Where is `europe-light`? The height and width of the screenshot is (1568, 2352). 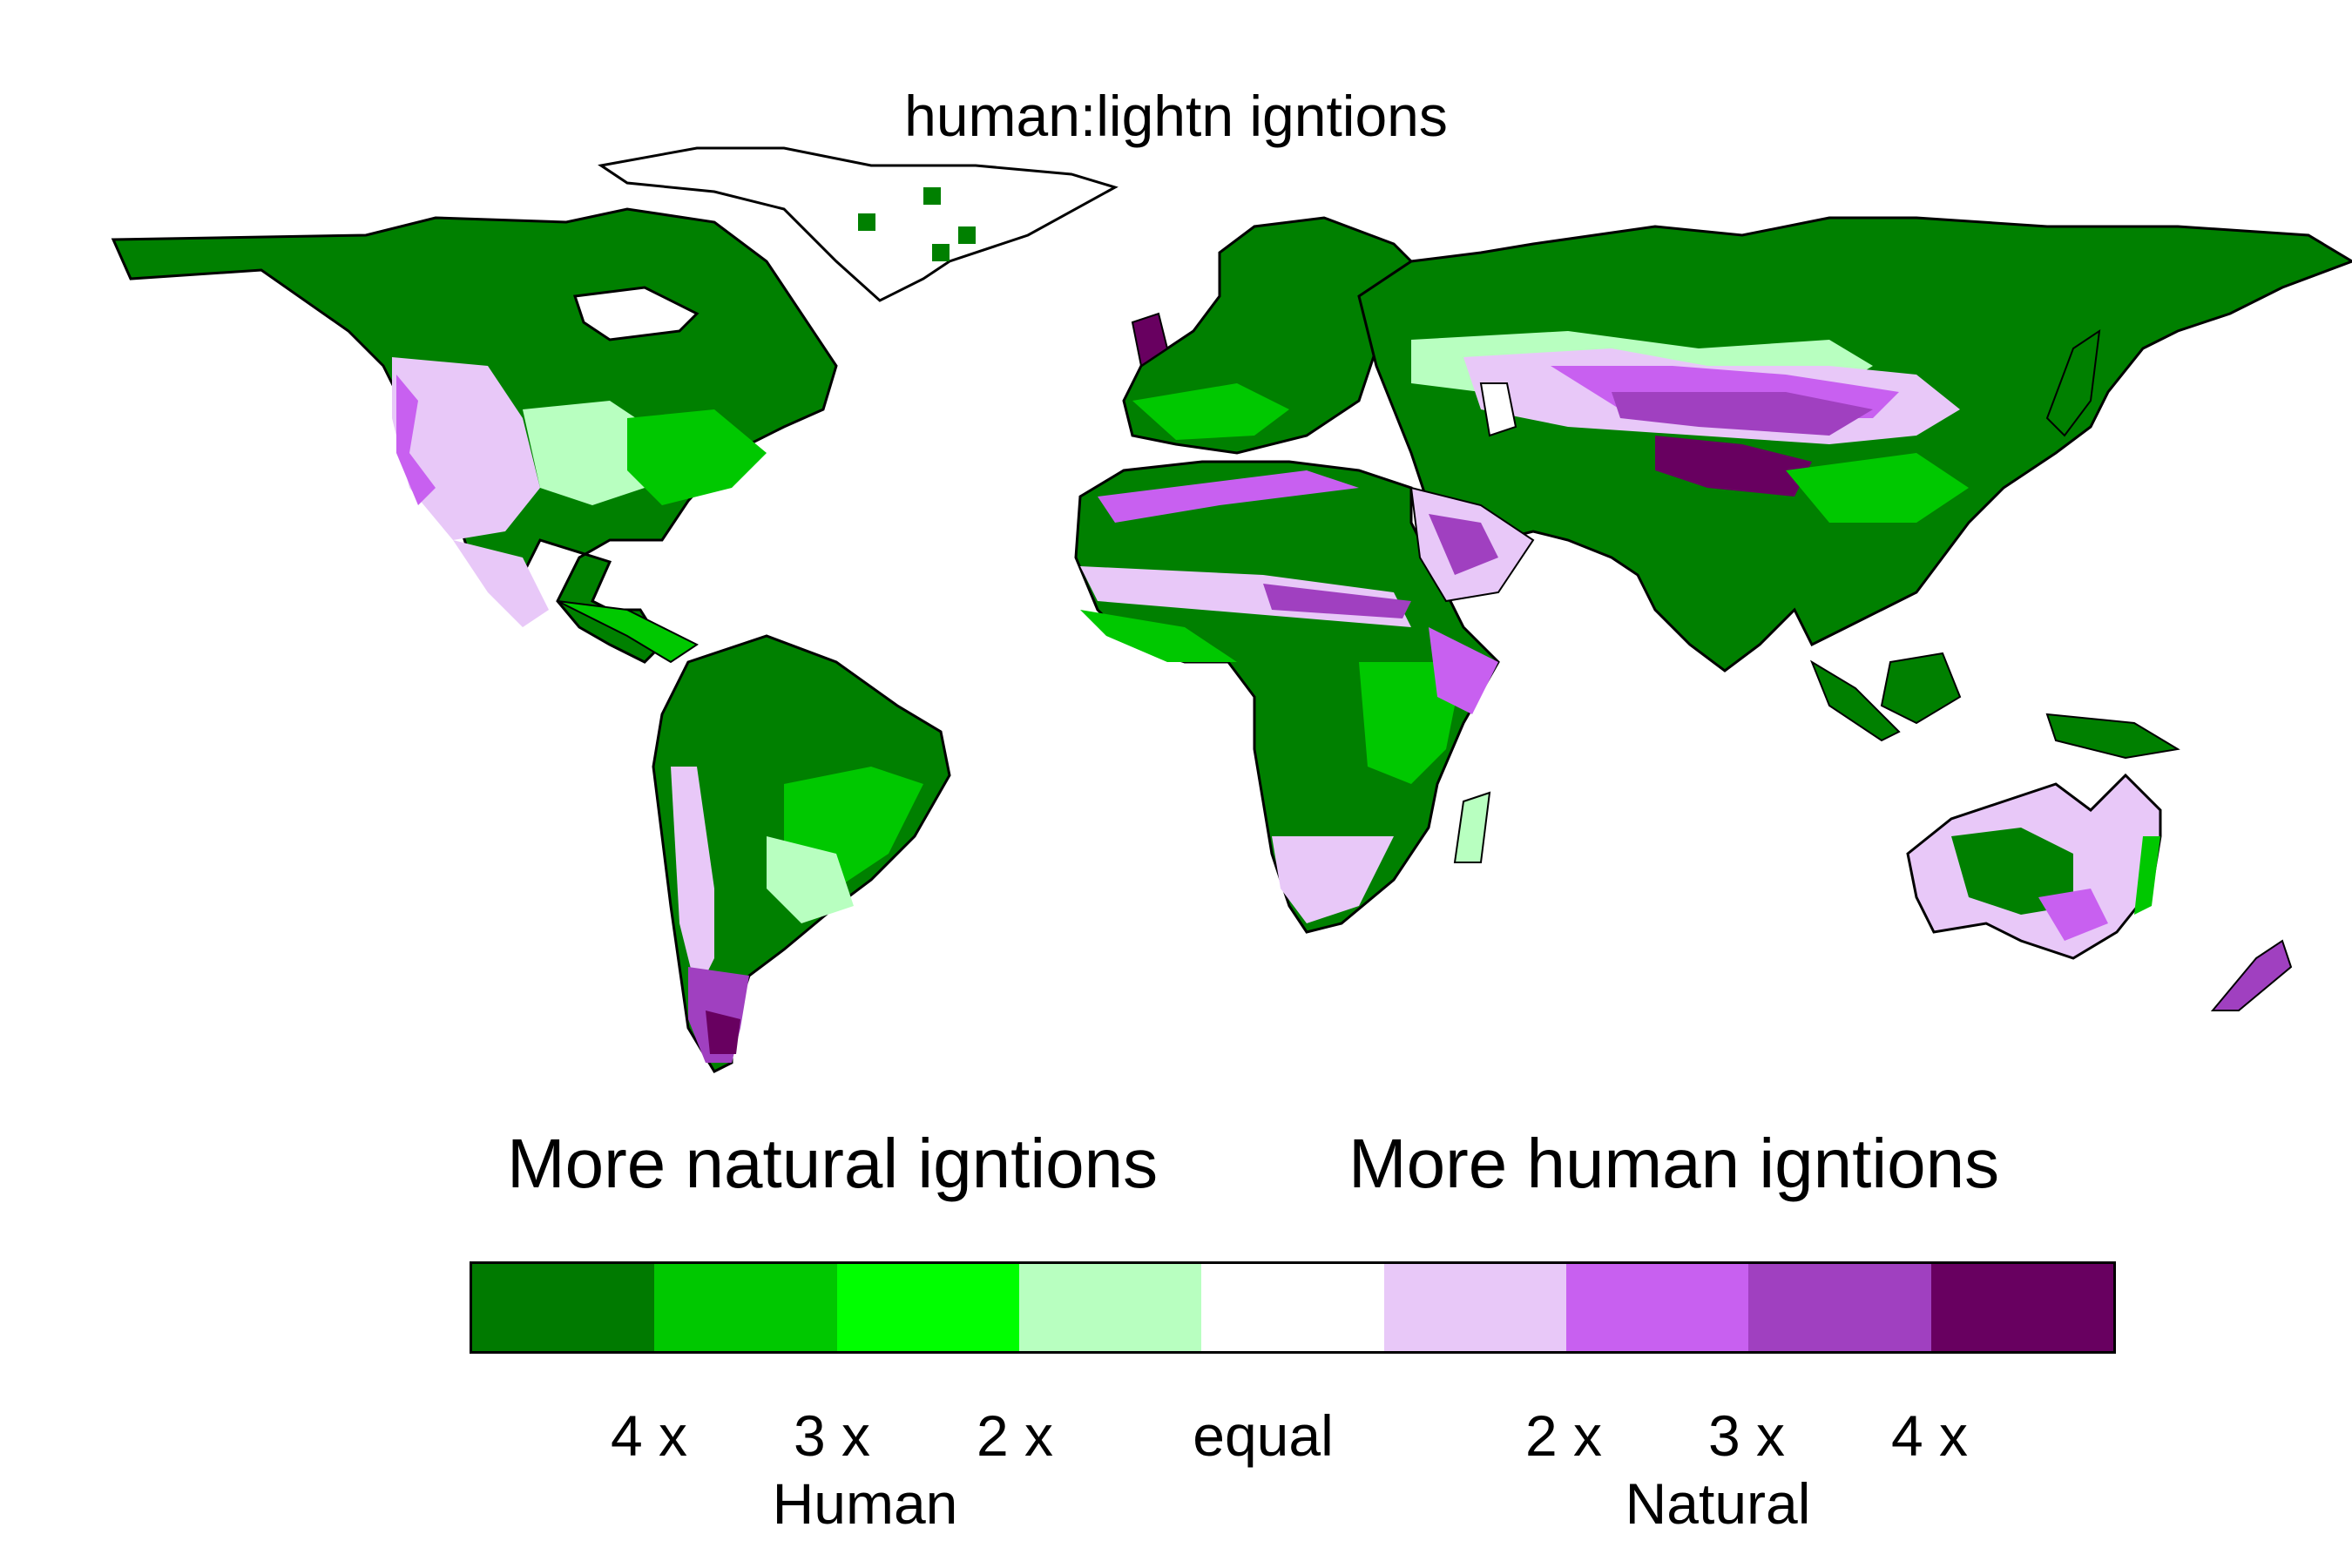
europe-light is located at coordinates (1211, 411).